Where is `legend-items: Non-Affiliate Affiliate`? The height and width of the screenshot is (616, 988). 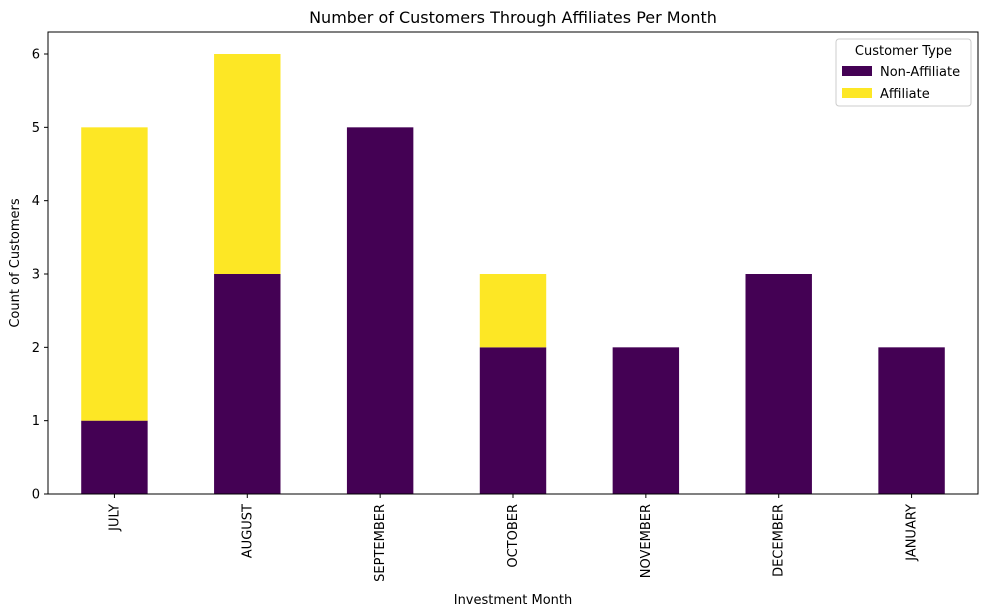 legend-items: Non-Affiliate Affiliate is located at coordinates (901, 83).